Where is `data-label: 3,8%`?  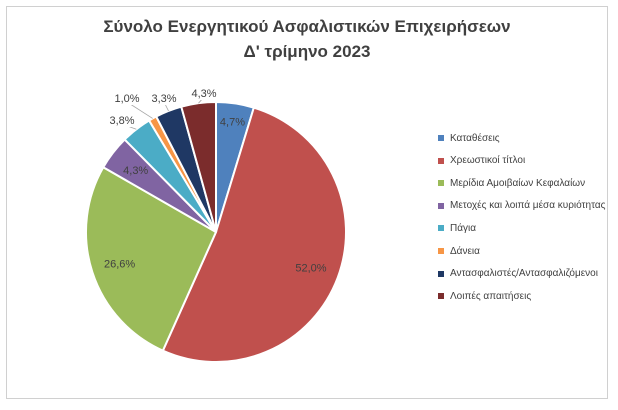
data-label: 3,8% is located at coordinates (121, 121).